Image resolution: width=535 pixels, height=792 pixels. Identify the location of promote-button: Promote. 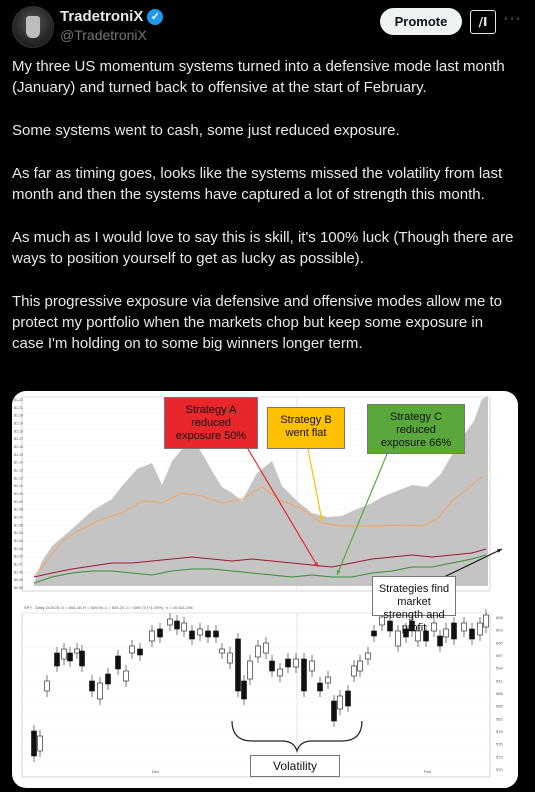
(421, 21).